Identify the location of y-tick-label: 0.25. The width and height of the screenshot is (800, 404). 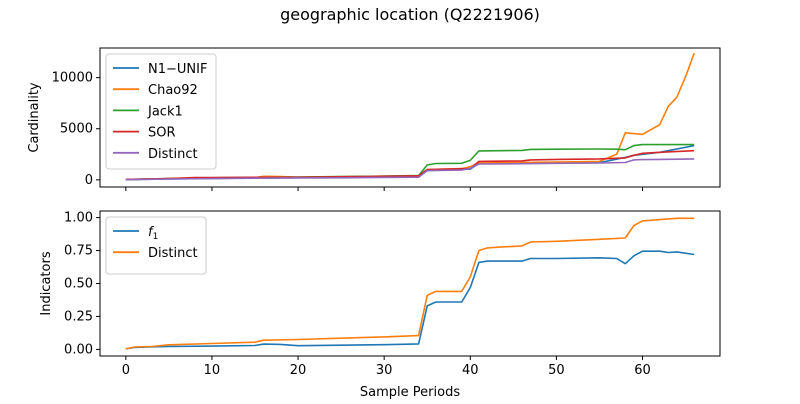
(78, 316).